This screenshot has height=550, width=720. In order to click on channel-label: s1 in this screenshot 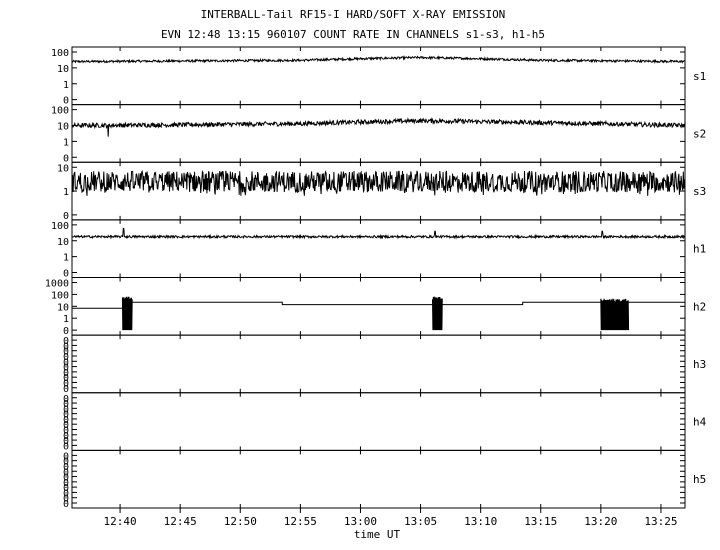, I will do `click(699, 76)`.